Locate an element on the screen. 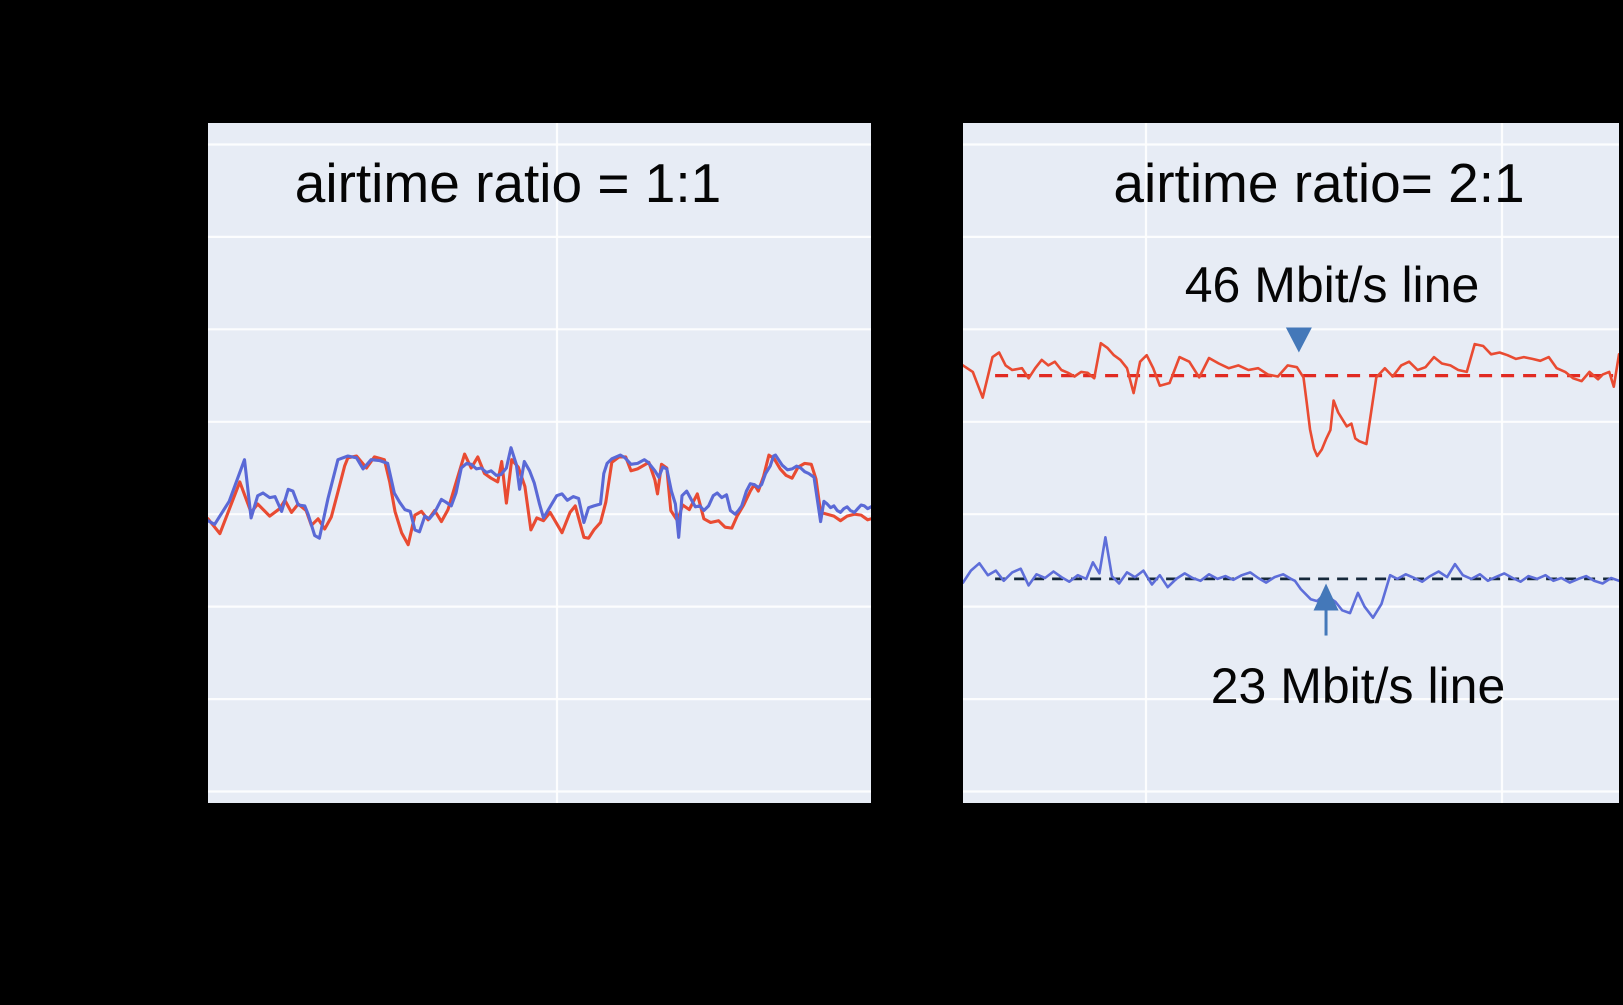 The image size is (1623, 1005). annotation-23mbit-label: 23 Mbit/s line is located at coordinates (1358, 686).